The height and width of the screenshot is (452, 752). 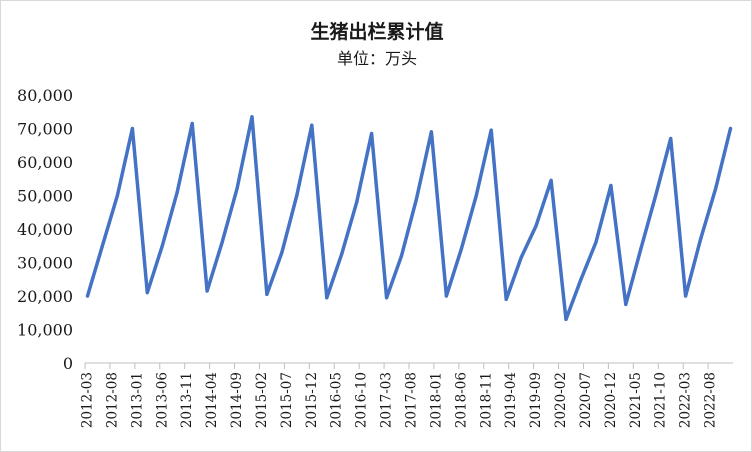 I want to click on x-tick-label: 2014-04, so click(x=212, y=400).